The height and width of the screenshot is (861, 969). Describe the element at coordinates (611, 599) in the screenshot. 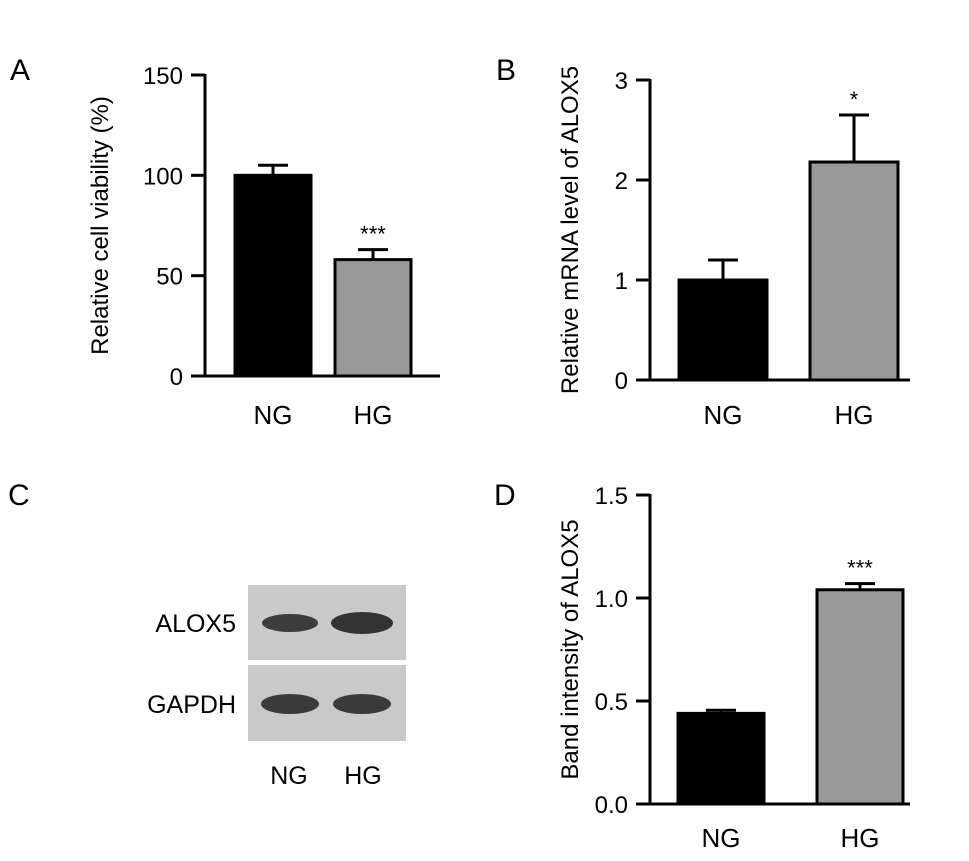

I see `y-tick-label: 1.0` at that location.